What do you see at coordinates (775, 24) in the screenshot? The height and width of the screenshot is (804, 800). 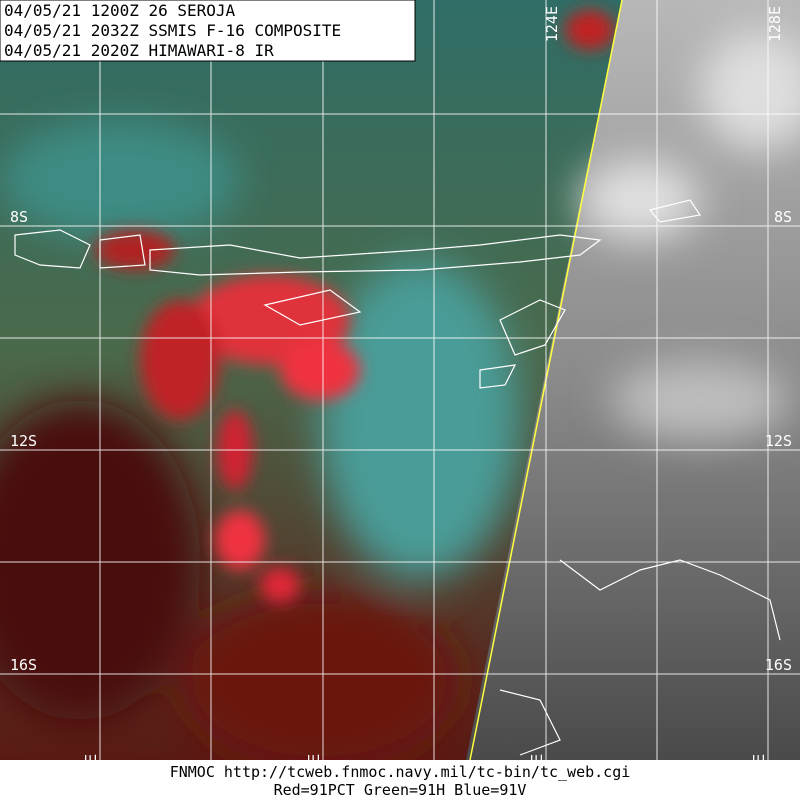 I see `longitude-label: 128E` at bounding box center [775, 24].